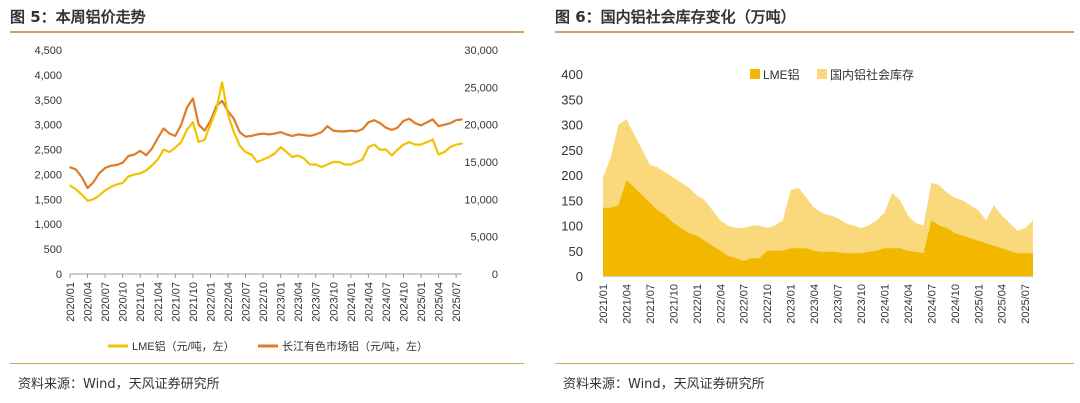  I want to click on y-tick-label: 200, so click(572, 175).